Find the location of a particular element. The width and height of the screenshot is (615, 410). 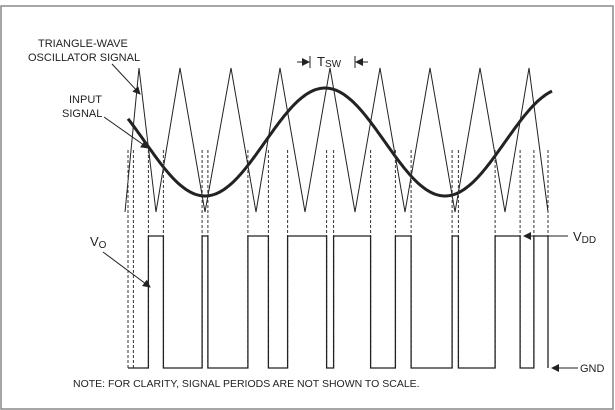

triangle-label-line2: OSCILLATOR SIGNAL is located at coordinates (84, 58).